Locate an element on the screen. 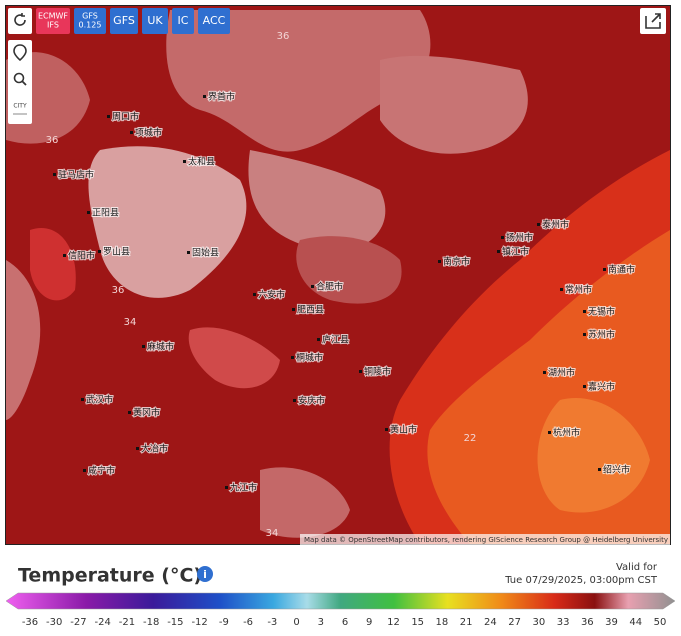 This screenshot has height=636, width=681. place-label: 信阳市 is located at coordinates (81, 256).